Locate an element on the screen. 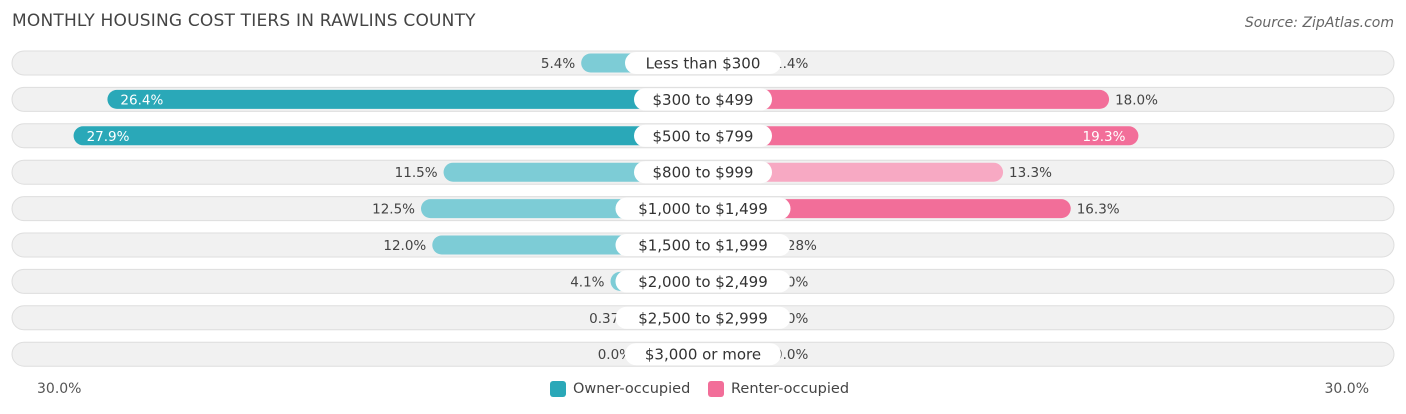 The width and height of the screenshot is (1406, 414). category-label: $3,000 or more is located at coordinates (703, 355).